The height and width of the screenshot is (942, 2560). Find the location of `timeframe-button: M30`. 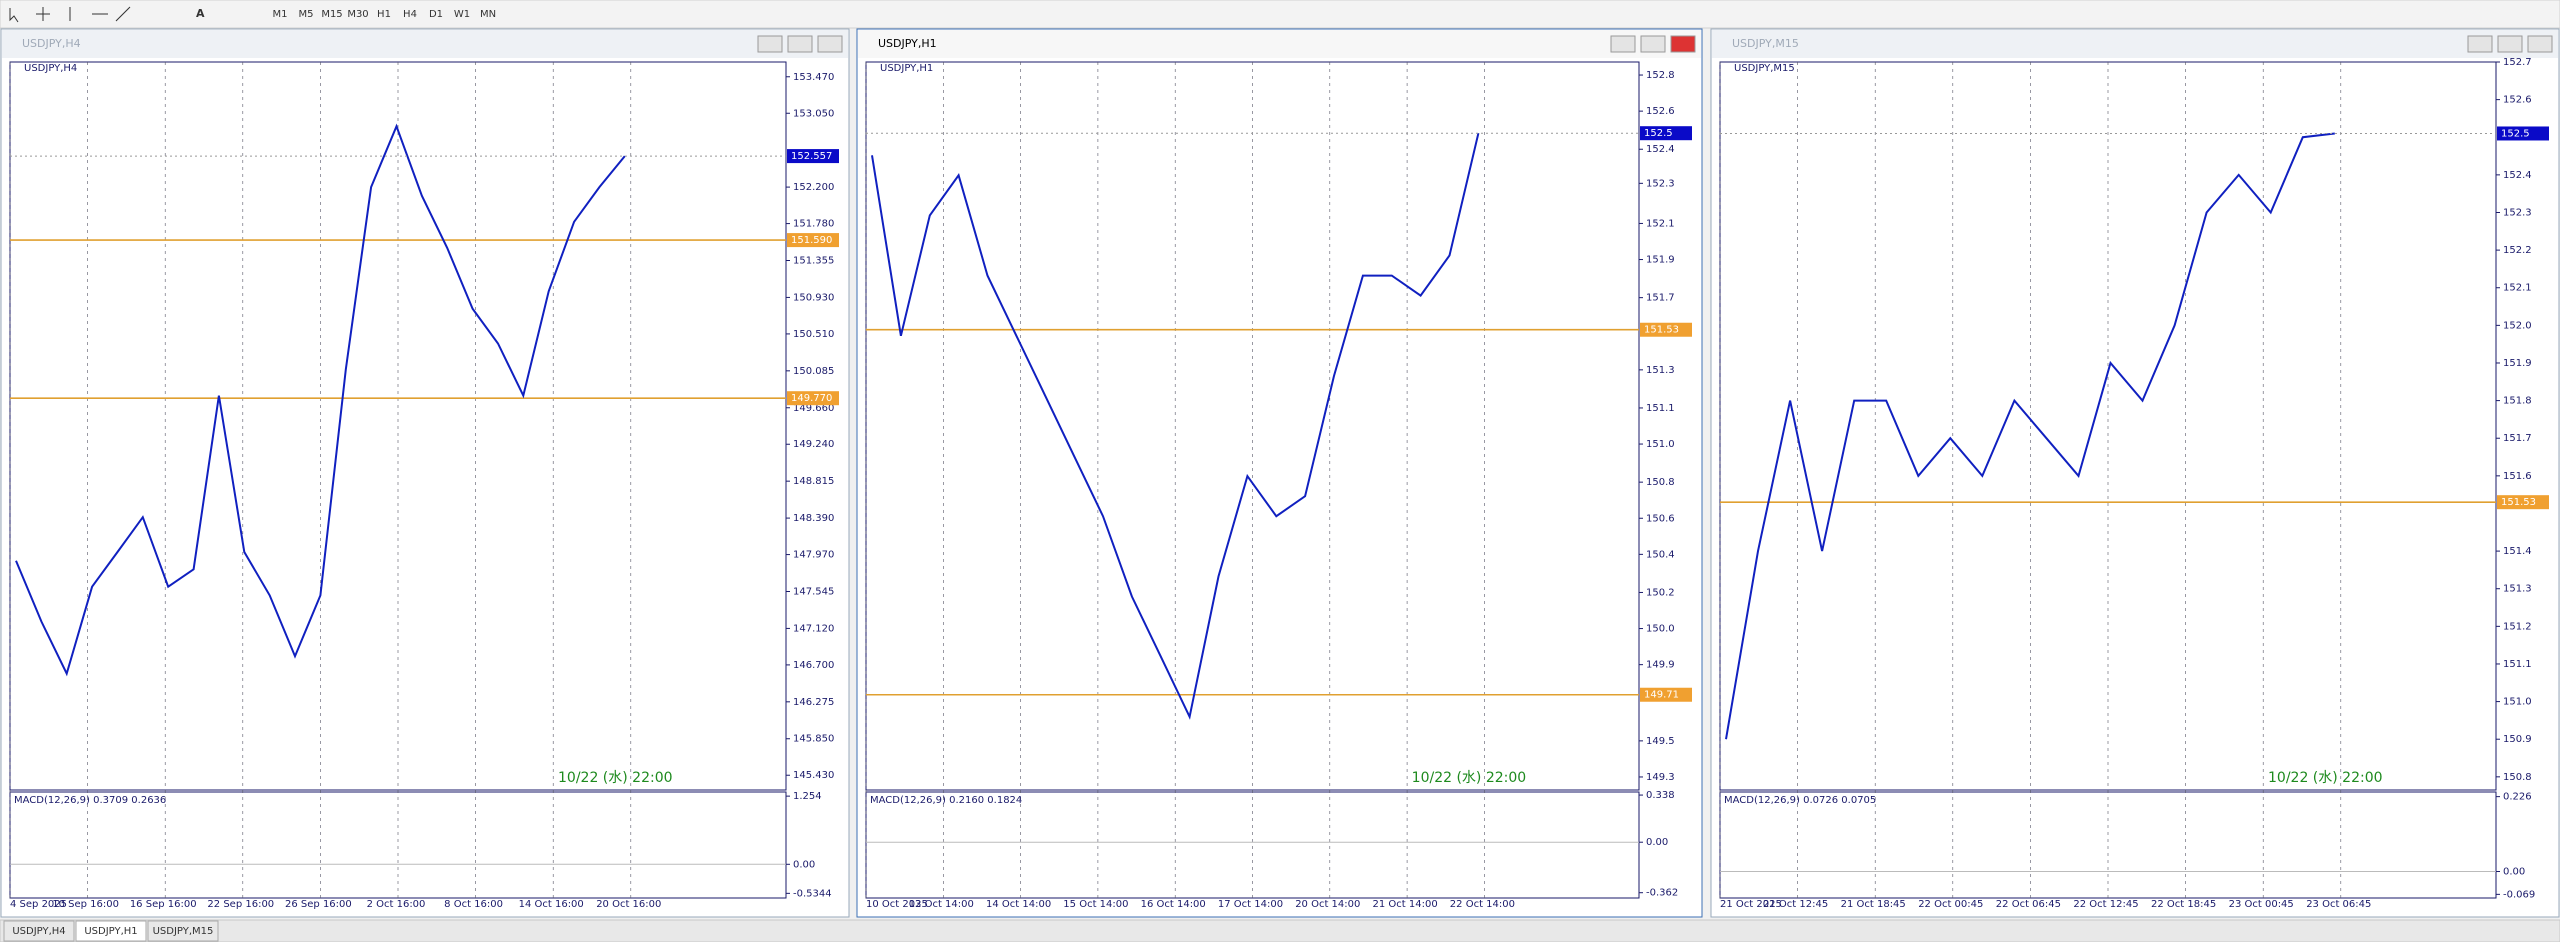

timeframe-button: M30 is located at coordinates (357, 14).